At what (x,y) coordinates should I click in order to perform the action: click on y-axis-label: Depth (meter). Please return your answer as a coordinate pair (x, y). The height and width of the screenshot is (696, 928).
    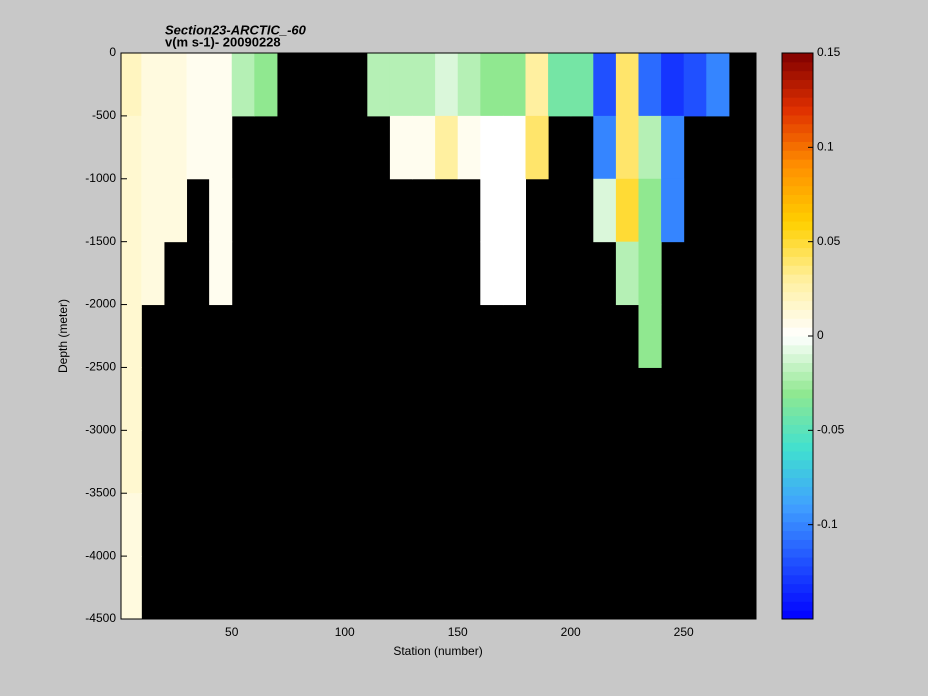
    Looking at the image, I should click on (63, 336).